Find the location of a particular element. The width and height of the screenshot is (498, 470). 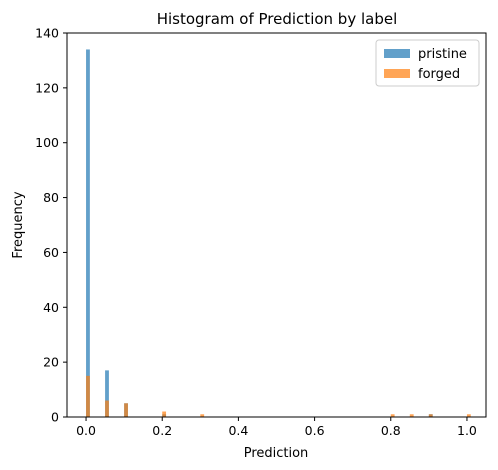

y-tick-label: 40 is located at coordinates (51, 307).